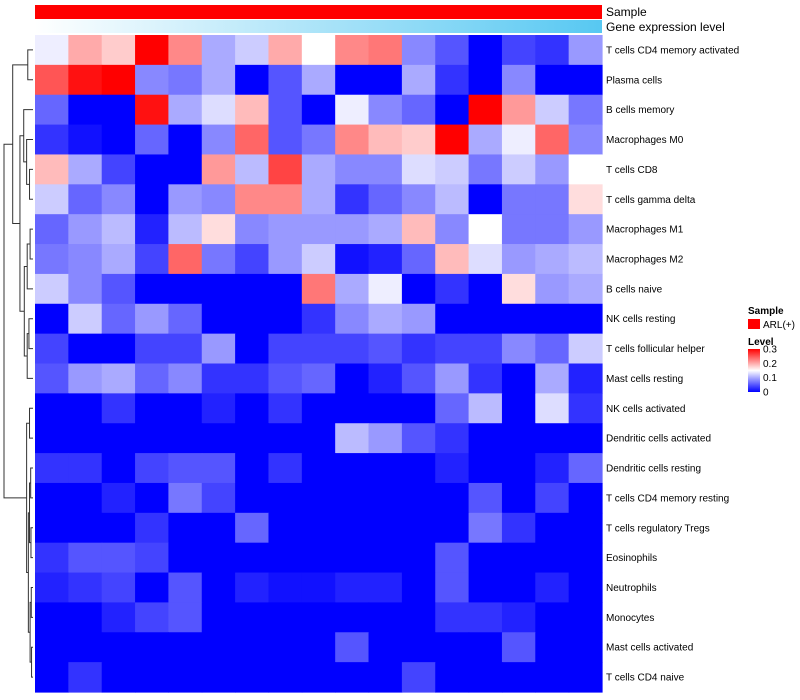  Describe the element at coordinates (770, 364) in the screenshot. I see `legend-level-tick-label: 0.2` at that location.